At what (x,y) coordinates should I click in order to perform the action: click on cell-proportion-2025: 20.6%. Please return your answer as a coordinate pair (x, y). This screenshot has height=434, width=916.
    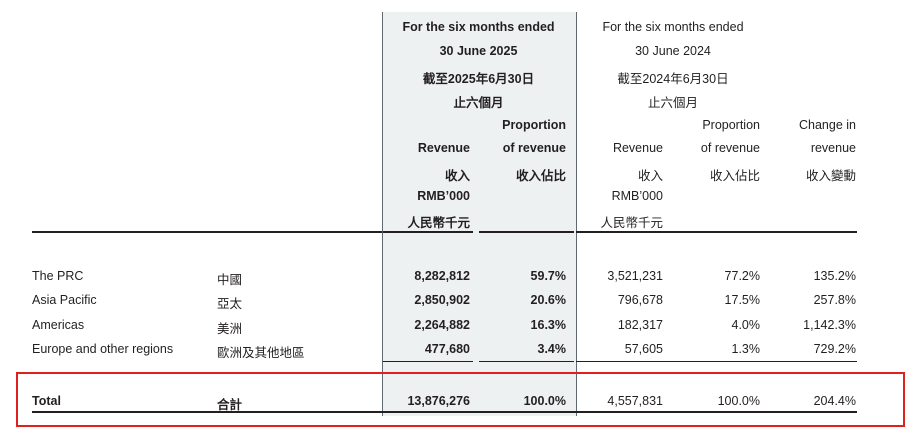
    Looking at the image, I should click on (548, 300).